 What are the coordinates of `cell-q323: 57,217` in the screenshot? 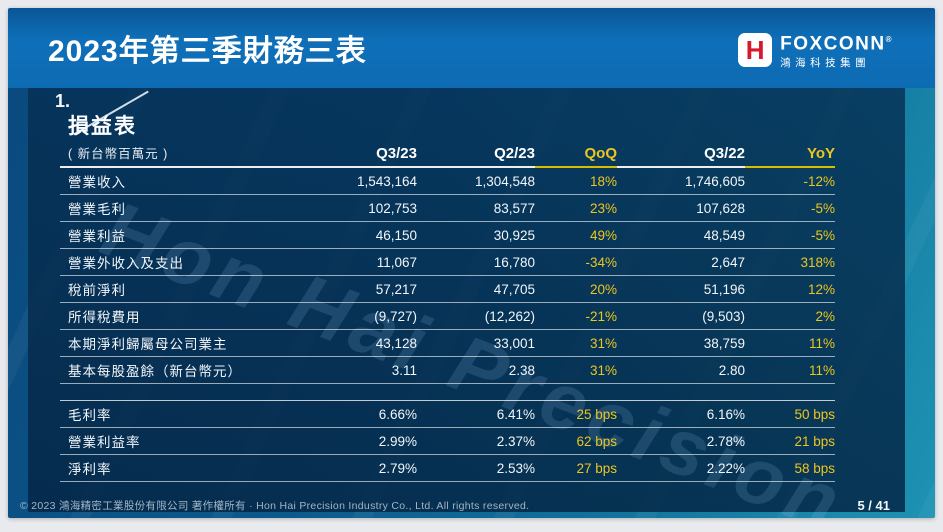 It's located at (396, 289).